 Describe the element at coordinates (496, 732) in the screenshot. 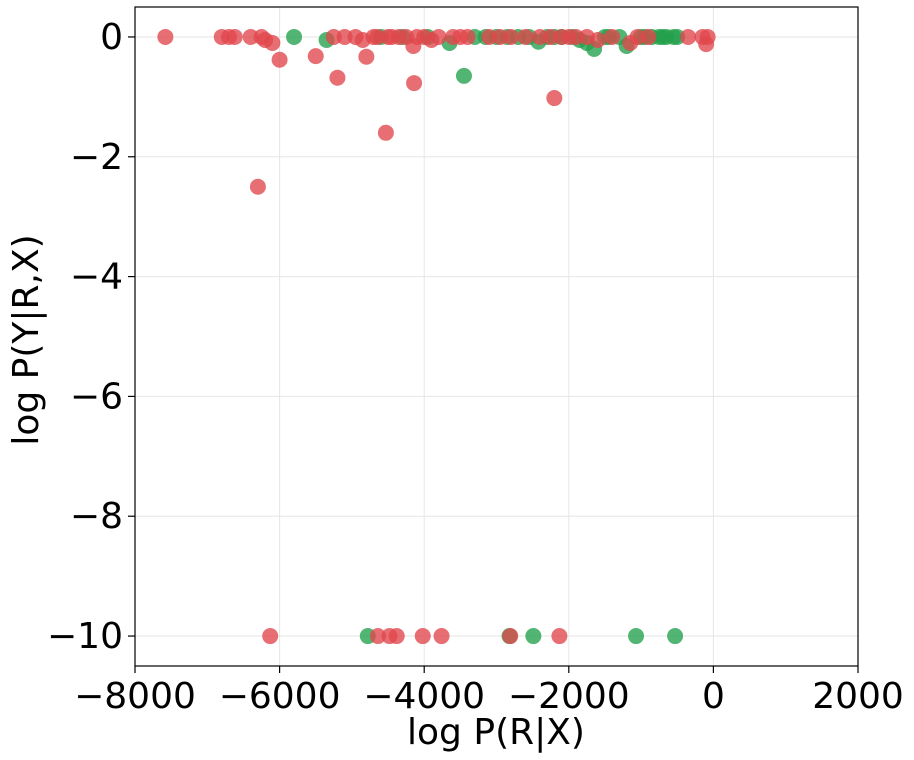

I see `x-axis-label: log P(R|X)` at that location.